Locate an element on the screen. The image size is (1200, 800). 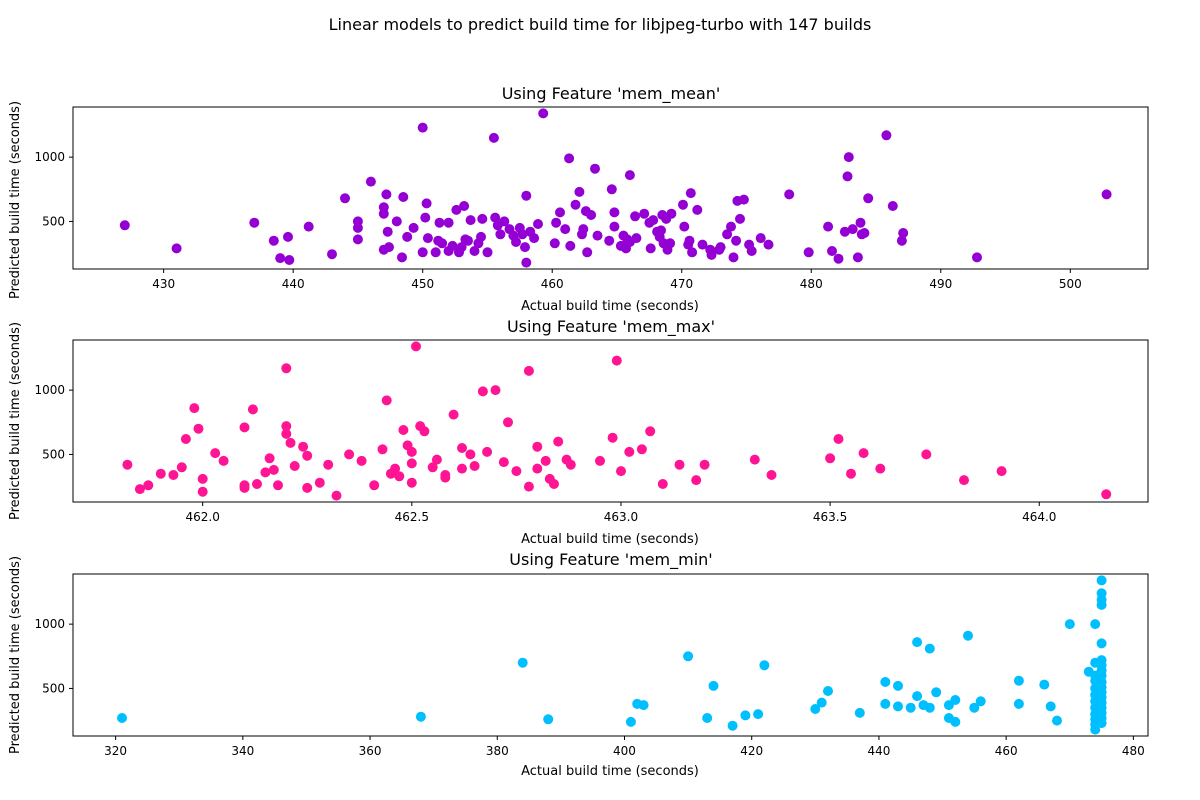
y-ticks: 500 1000 is located at coordinates (53, 189).